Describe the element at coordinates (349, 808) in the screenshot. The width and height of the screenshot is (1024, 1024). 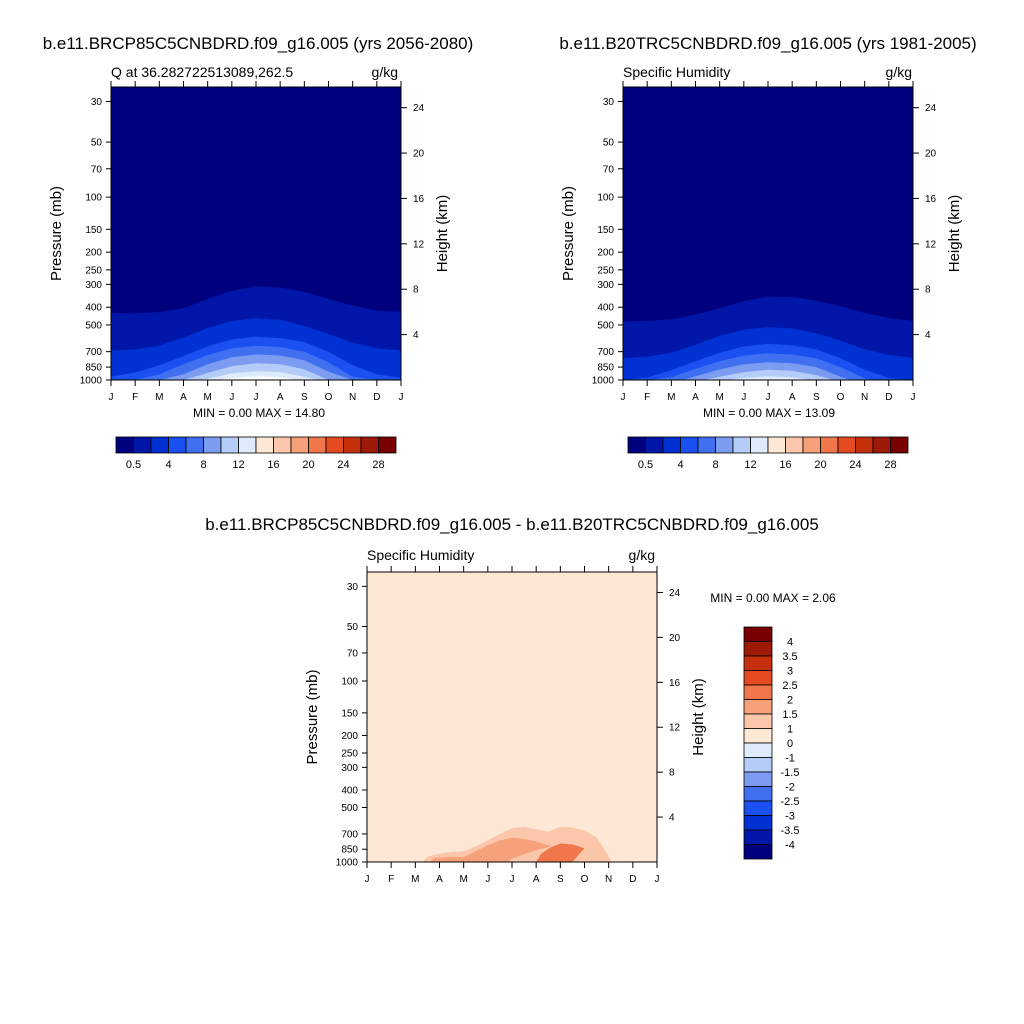
I see `y-tick-label: 500` at that location.